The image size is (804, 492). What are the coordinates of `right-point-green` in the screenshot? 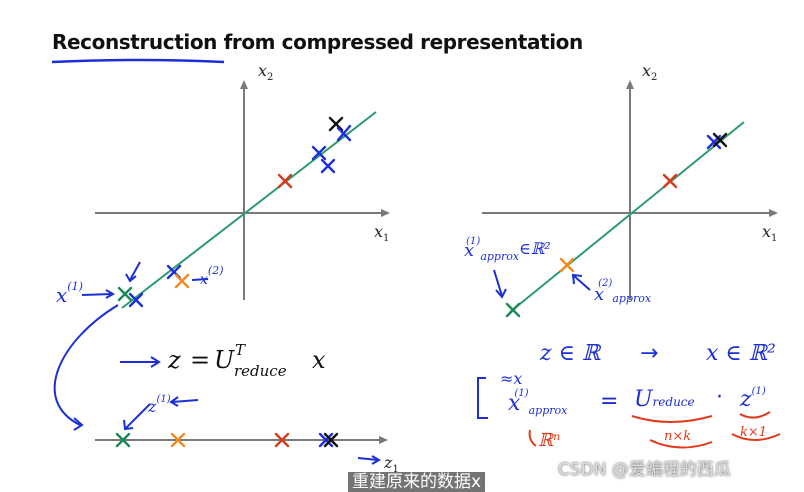 It's located at (513, 310).